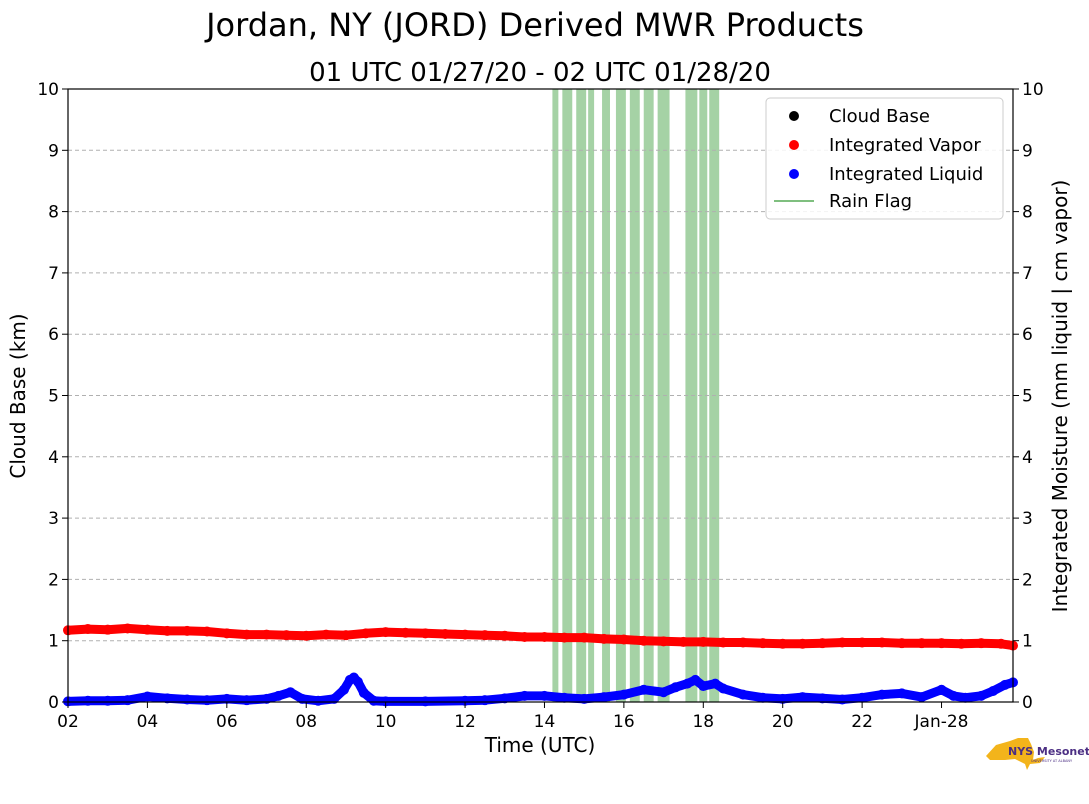 This screenshot has height=804, width=1089. Describe the element at coordinates (1027, 335) in the screenshot. I see `y-tick-label-right: 6` at that location.